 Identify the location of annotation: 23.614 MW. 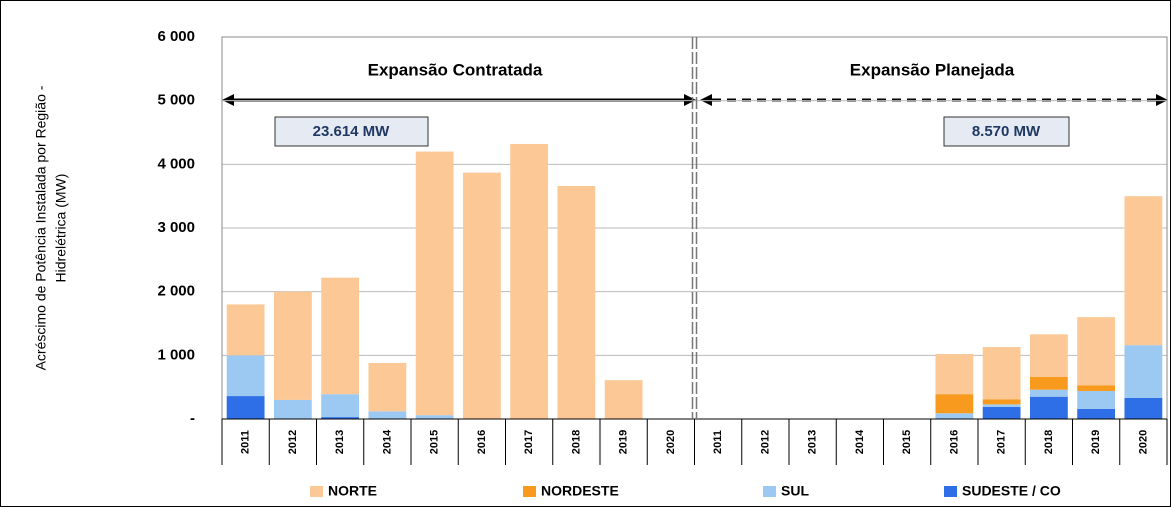
(352, 131).